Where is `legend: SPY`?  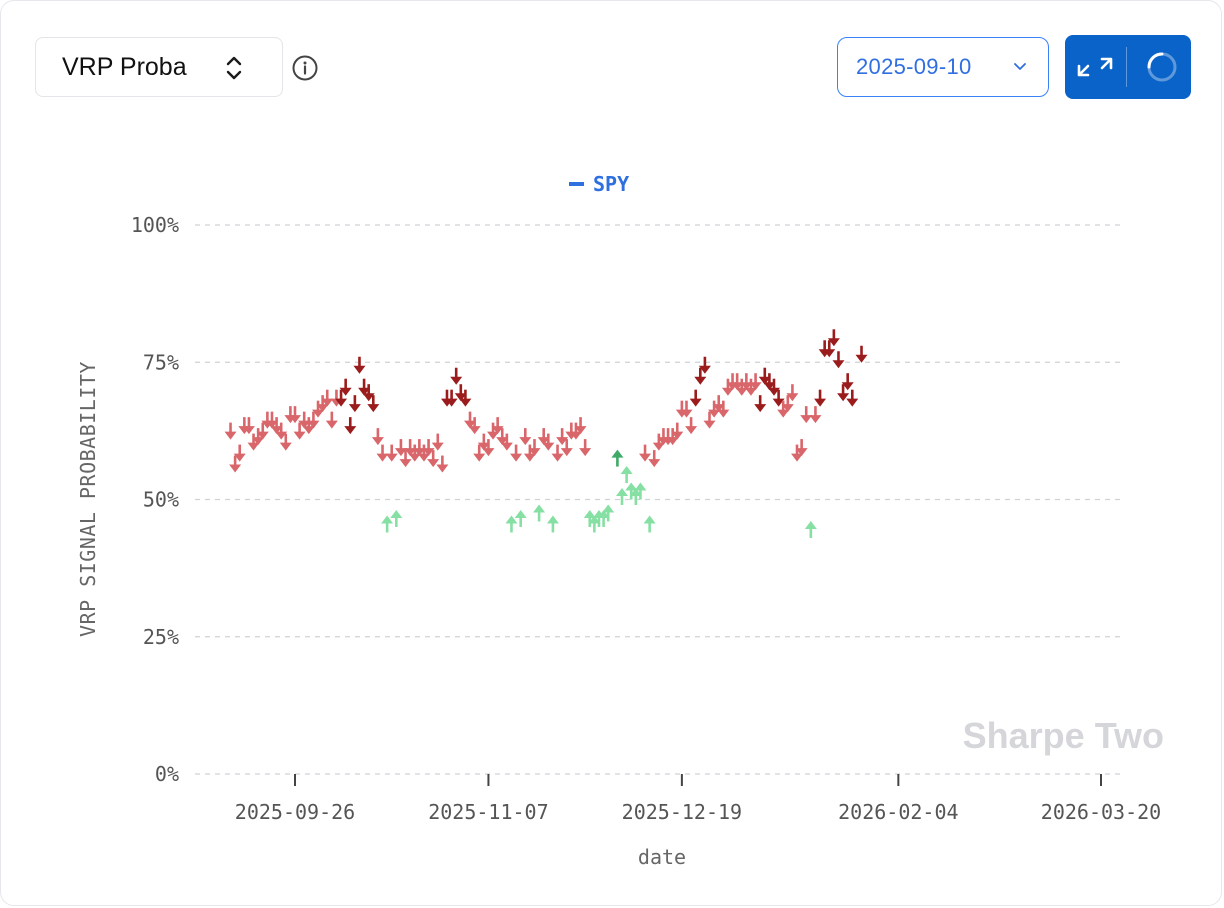 legend: SPY is located at coordinates (599, 184).